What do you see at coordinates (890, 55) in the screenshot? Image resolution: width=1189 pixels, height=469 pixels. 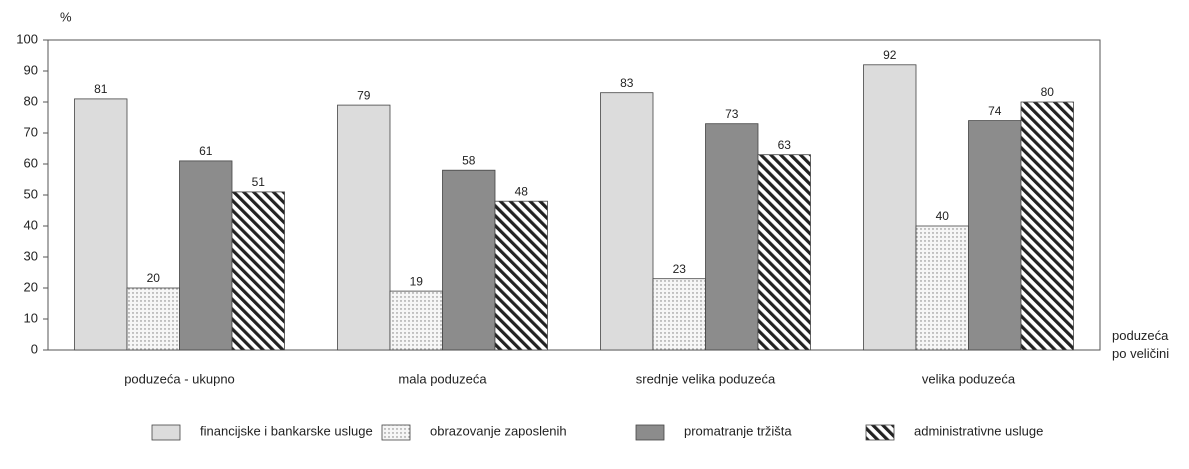 I see `data-label: 92` at bounding box center [890, 55].